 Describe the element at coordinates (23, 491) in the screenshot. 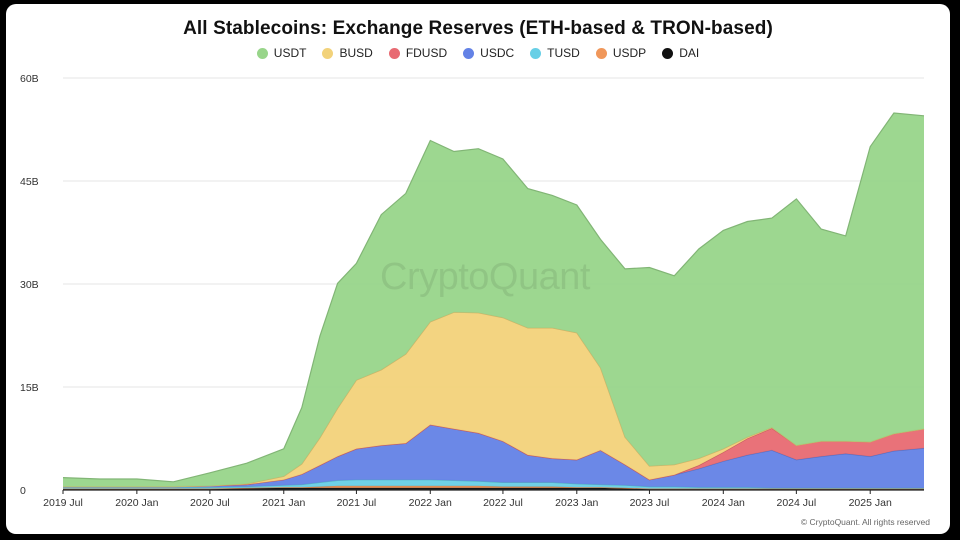

I see `y-tick-label: 0` at that location.